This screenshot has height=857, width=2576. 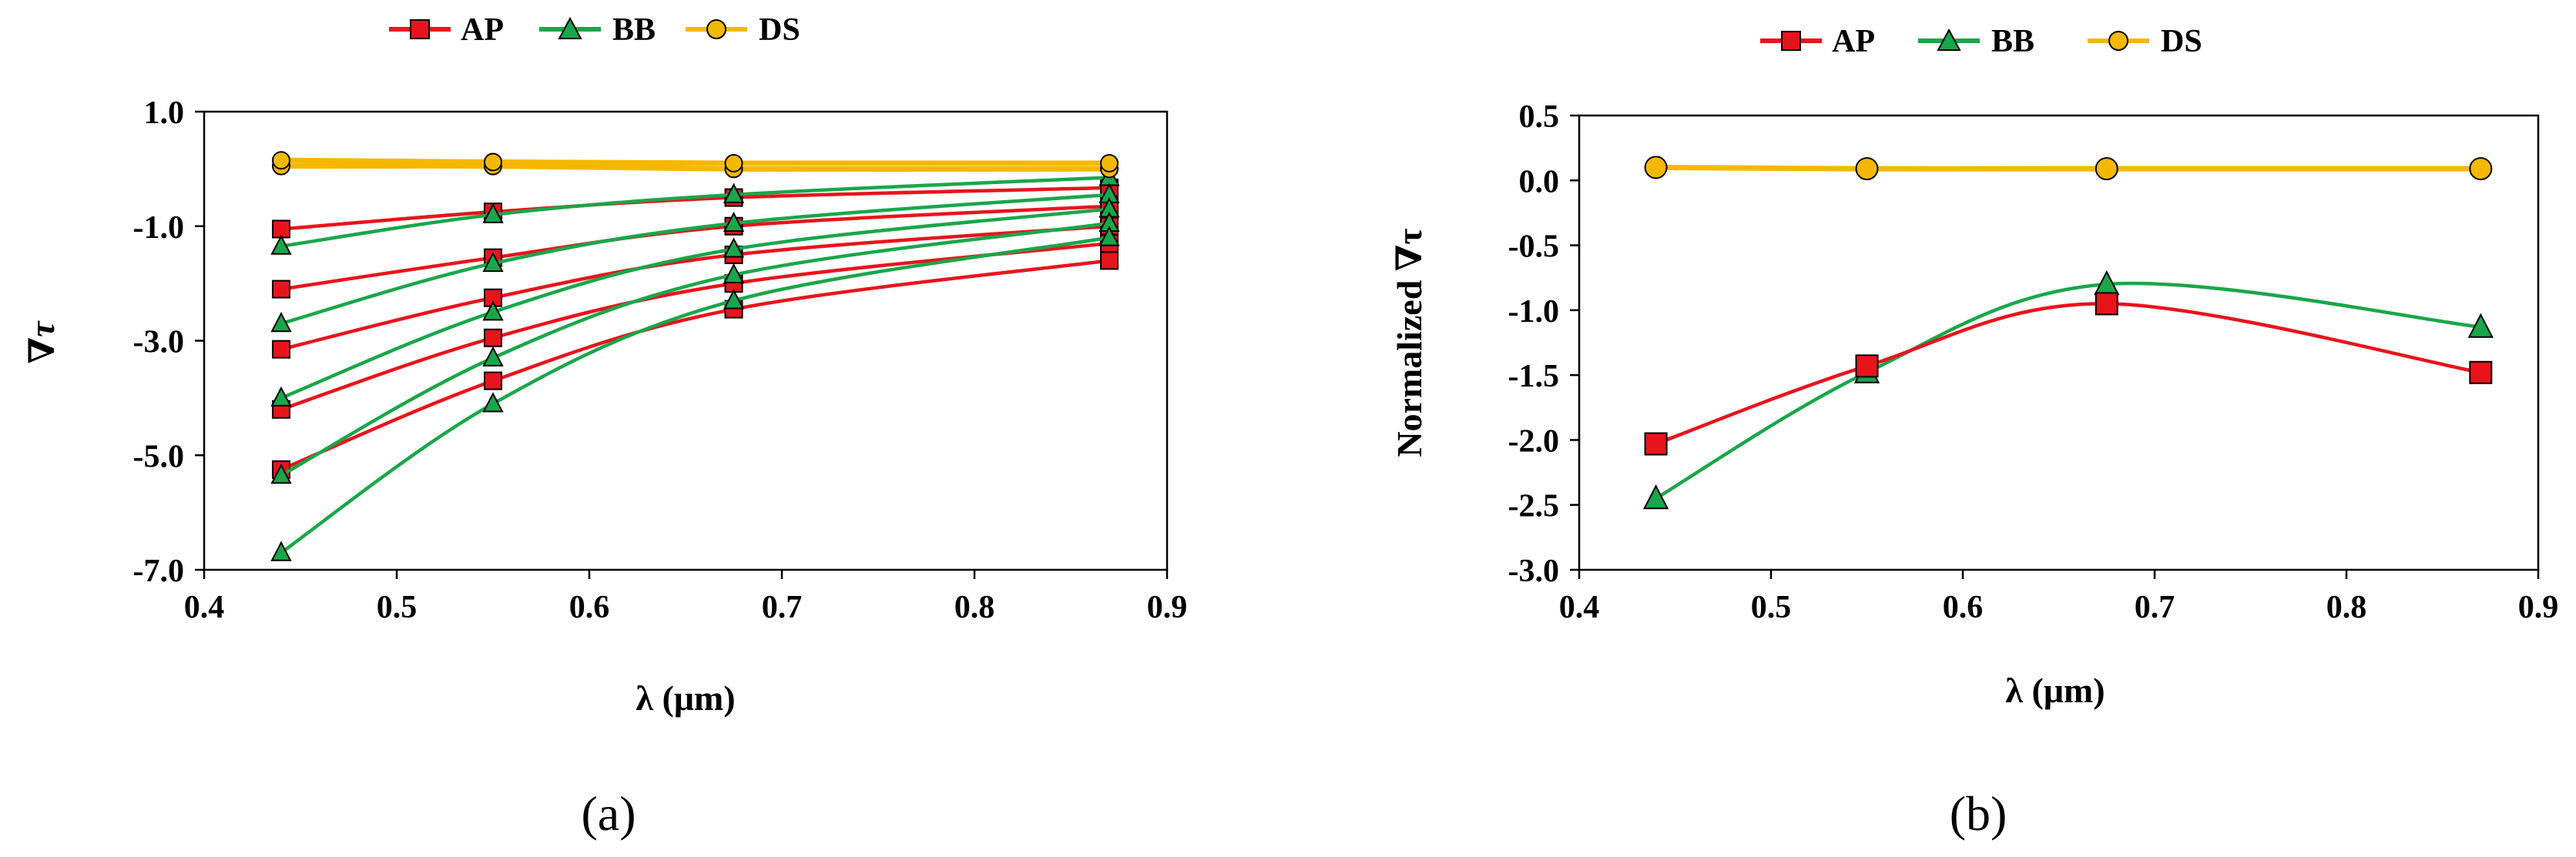 I want to click on y-tick-label-a: -3.0, so click(x=159, y=343).